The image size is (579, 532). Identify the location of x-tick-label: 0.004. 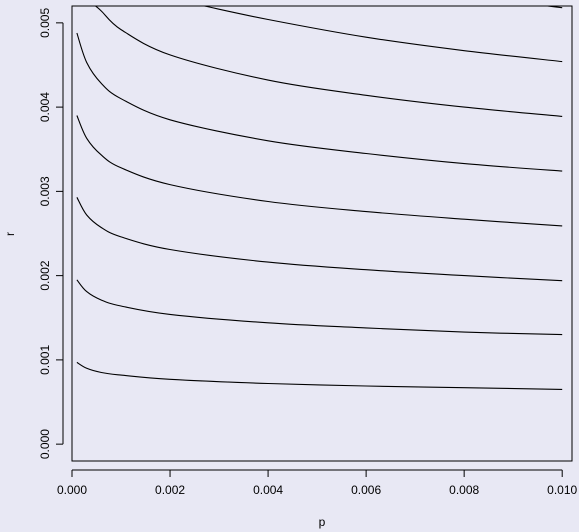
(268, 490).